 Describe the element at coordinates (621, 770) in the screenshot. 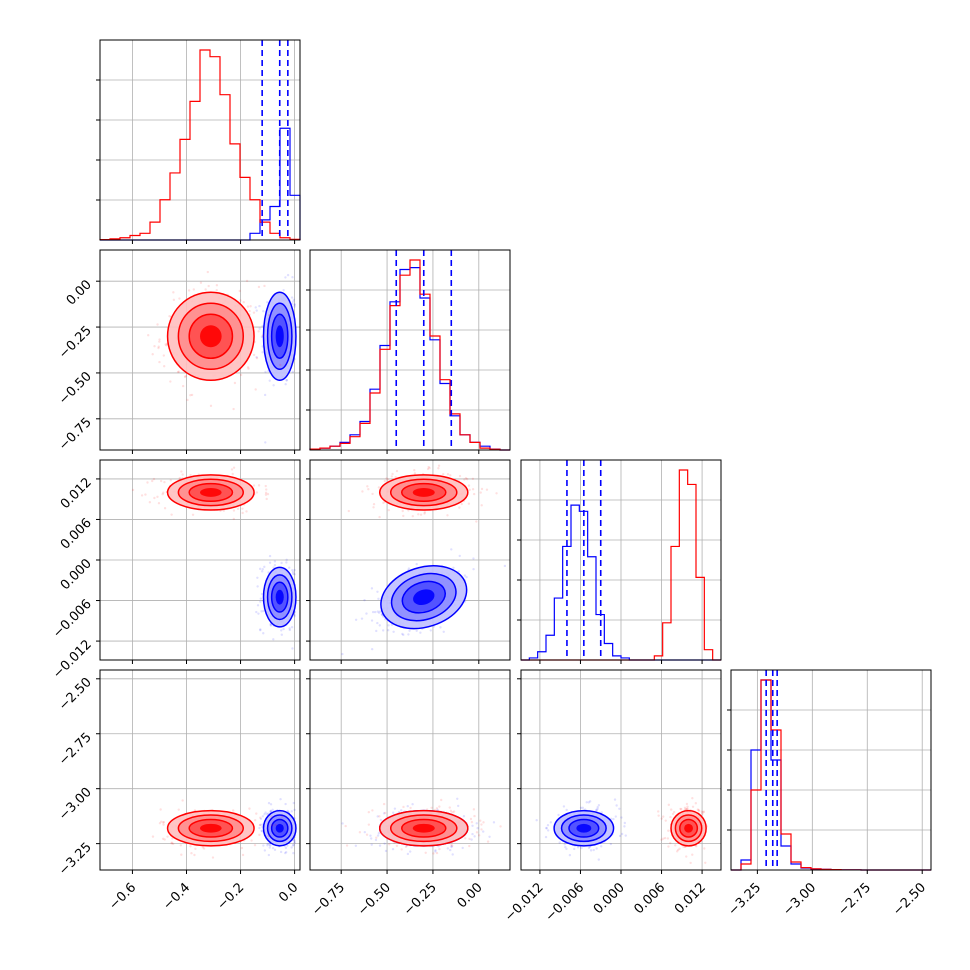

I see `gridlines` at that location.